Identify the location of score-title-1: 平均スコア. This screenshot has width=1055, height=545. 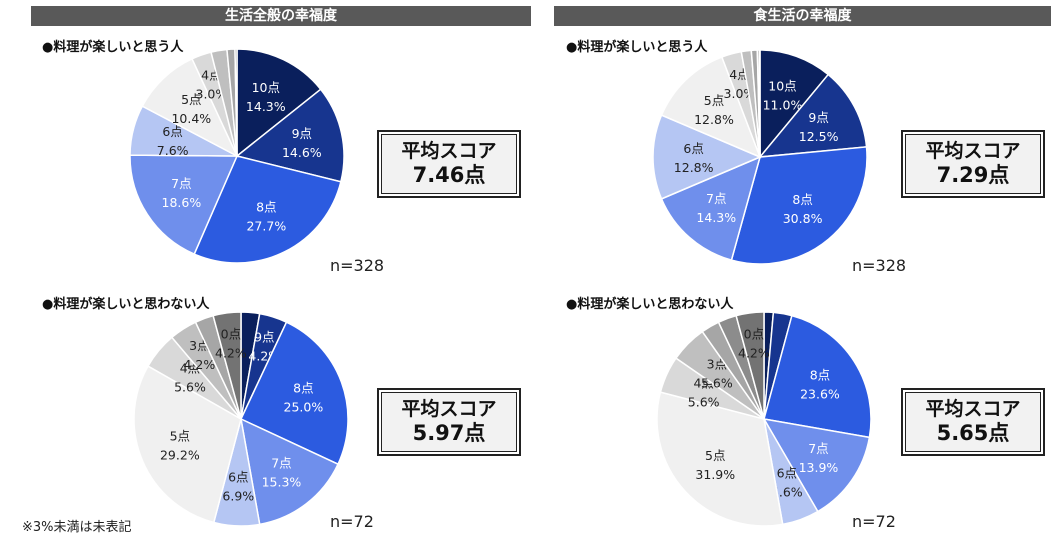
(449, 151).